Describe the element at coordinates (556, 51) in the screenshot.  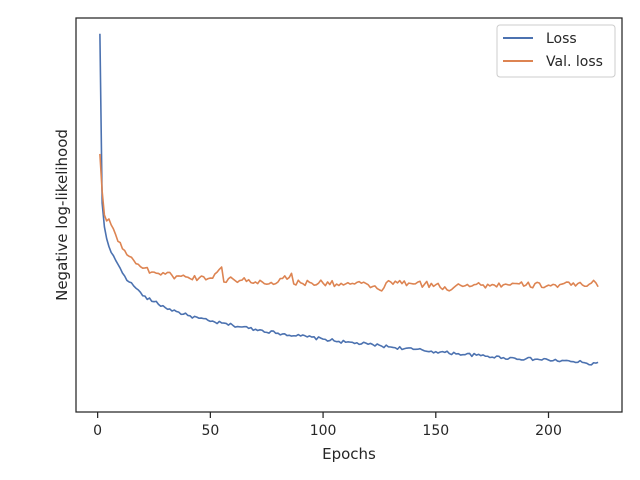
I see `legend: Loss Val. loss` at that location.